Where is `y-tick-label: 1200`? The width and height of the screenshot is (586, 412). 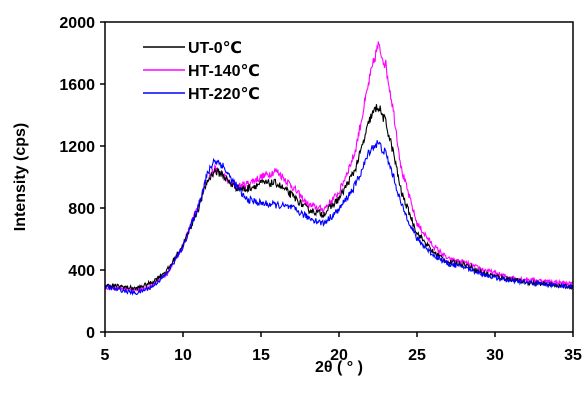
y-tick-label: 1200 is located at coordinates (77, 147).